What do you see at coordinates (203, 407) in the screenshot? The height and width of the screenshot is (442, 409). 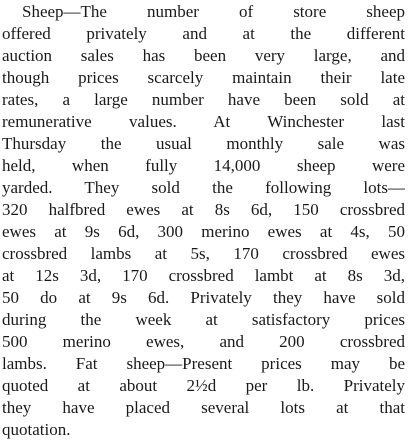 I see `text-line: they have placed several lots at that` at bounding box center [203, 407].